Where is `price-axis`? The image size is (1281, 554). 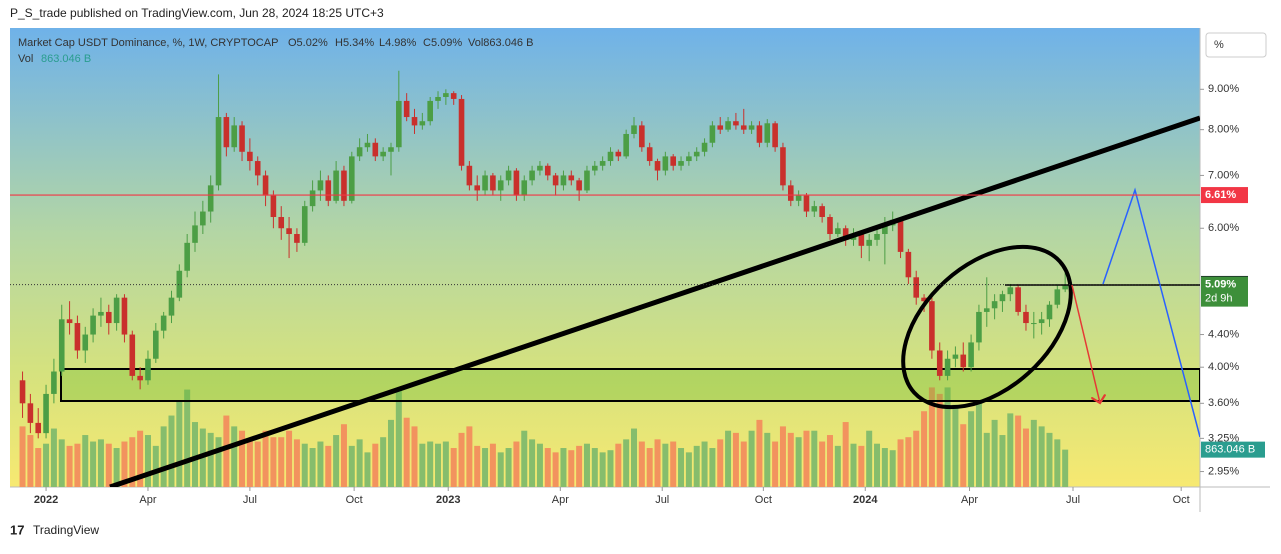
price-axis is located at coordinates (1235, 270).